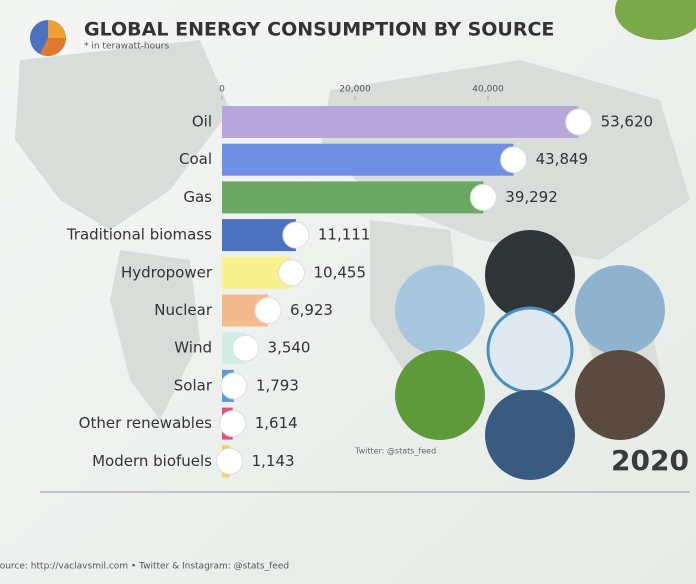 The width and height of the screenshot is (696, 584). Describe the element at coordinates (202, 122) in the screenshot. I see `category-label: Oil` at that location.